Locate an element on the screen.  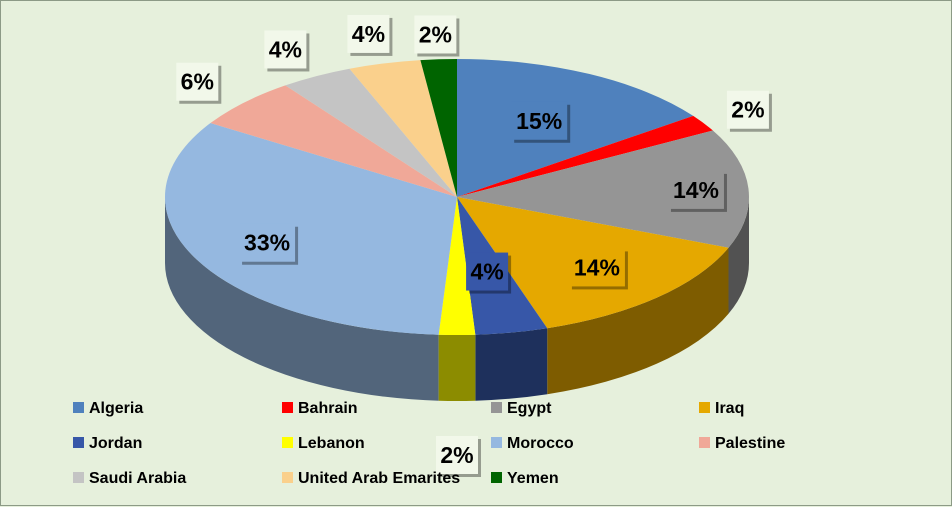
data-label-text: 33% is located at coordinates (267, 243).